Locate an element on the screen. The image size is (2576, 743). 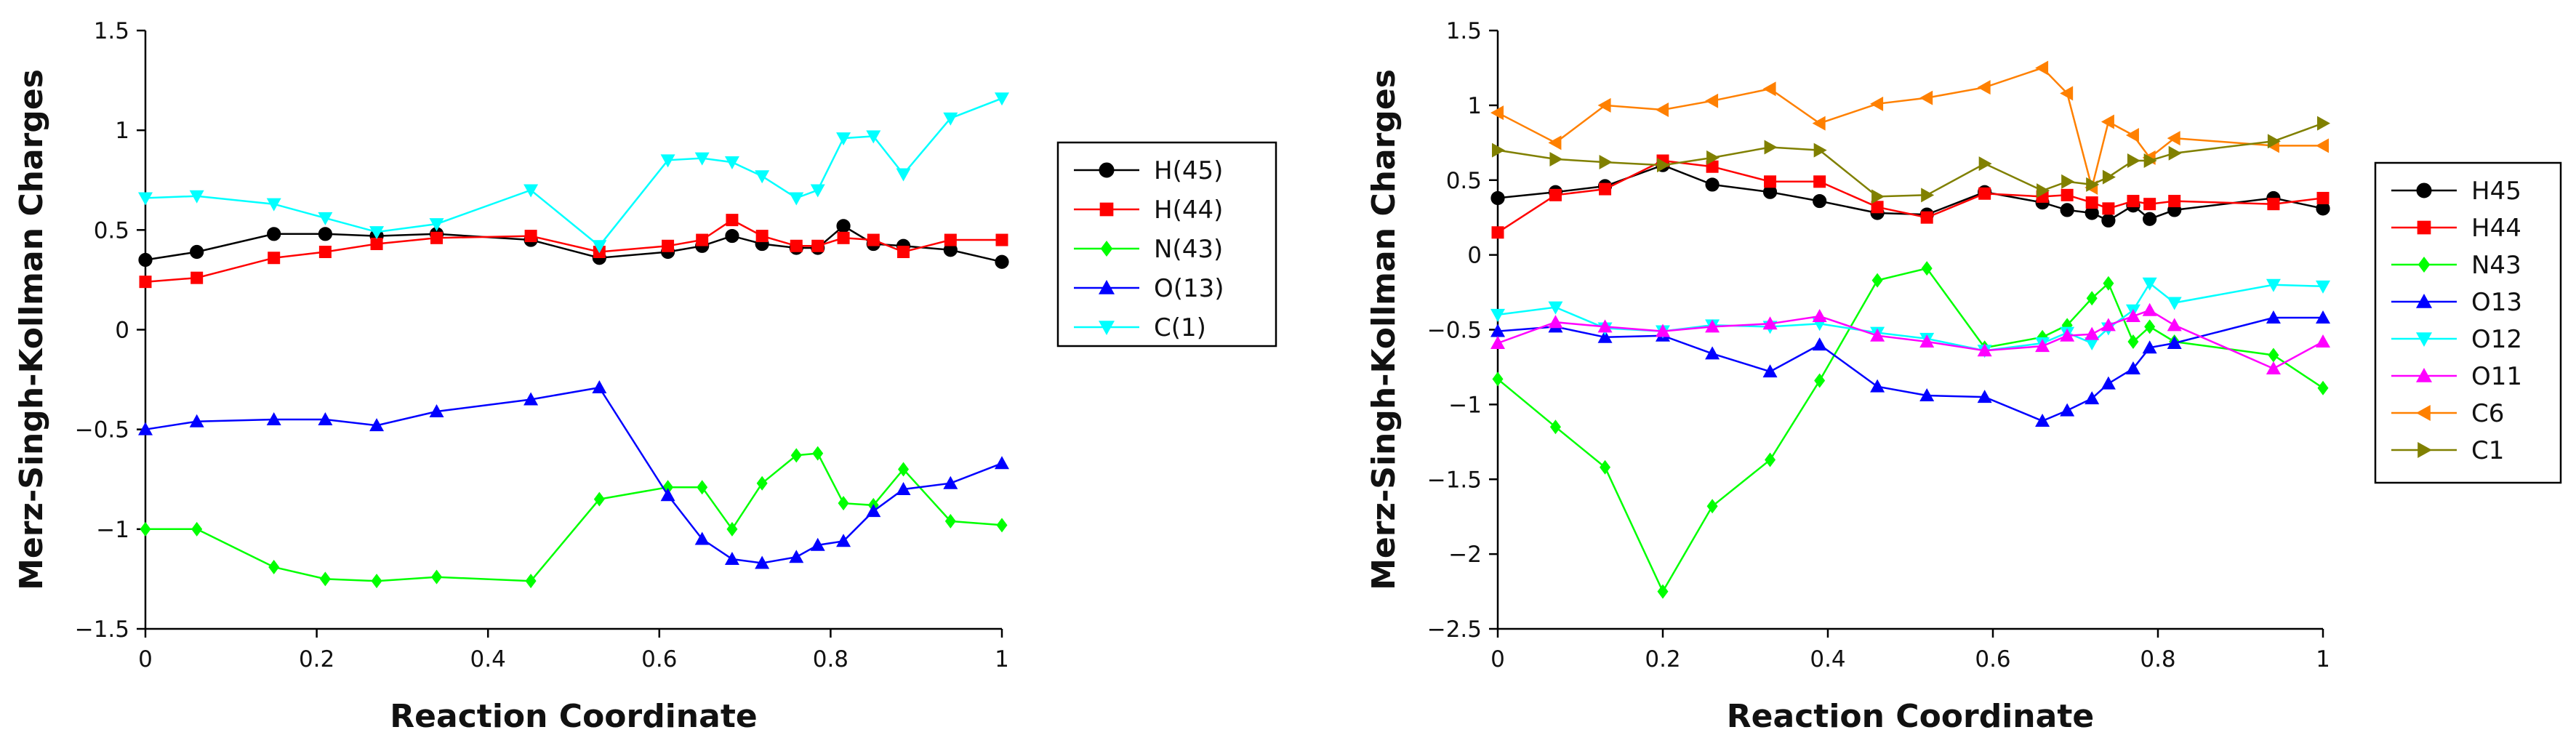
series-h45 is located at coordinates (1910, 193).